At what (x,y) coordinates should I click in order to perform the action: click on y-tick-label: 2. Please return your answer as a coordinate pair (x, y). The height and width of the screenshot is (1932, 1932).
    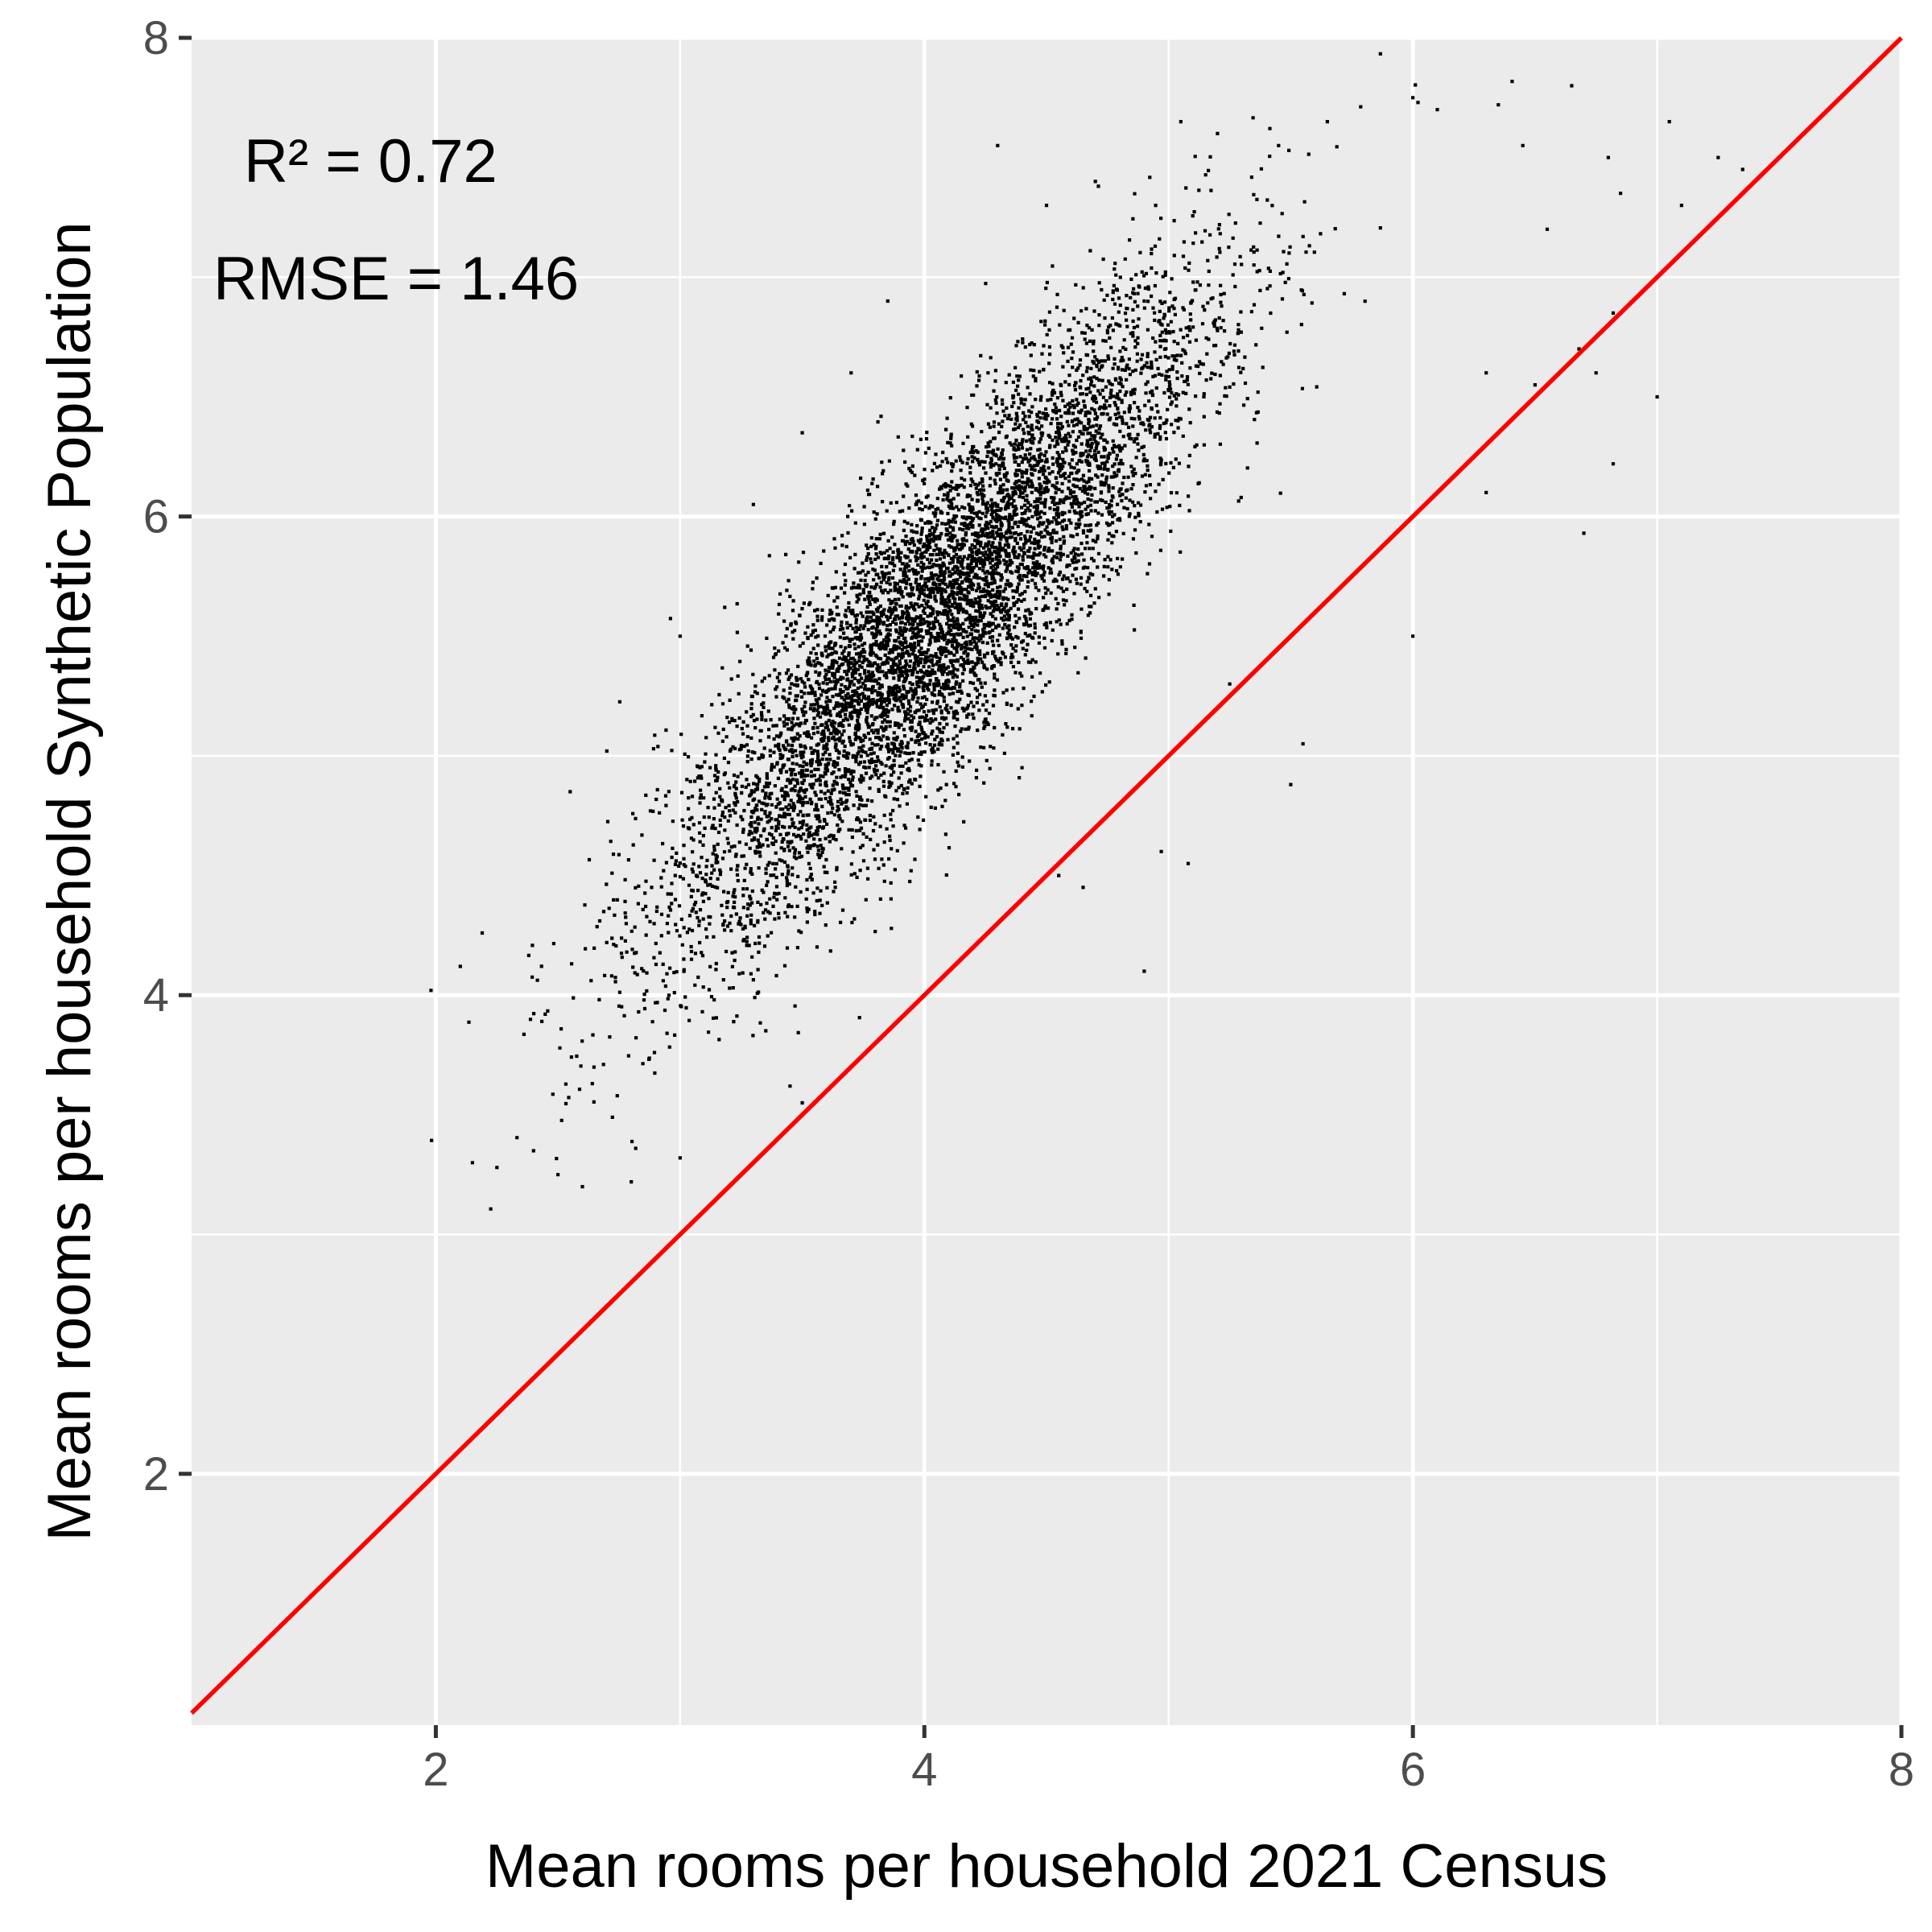
    Looking at the image, I should click on (156, 1474).